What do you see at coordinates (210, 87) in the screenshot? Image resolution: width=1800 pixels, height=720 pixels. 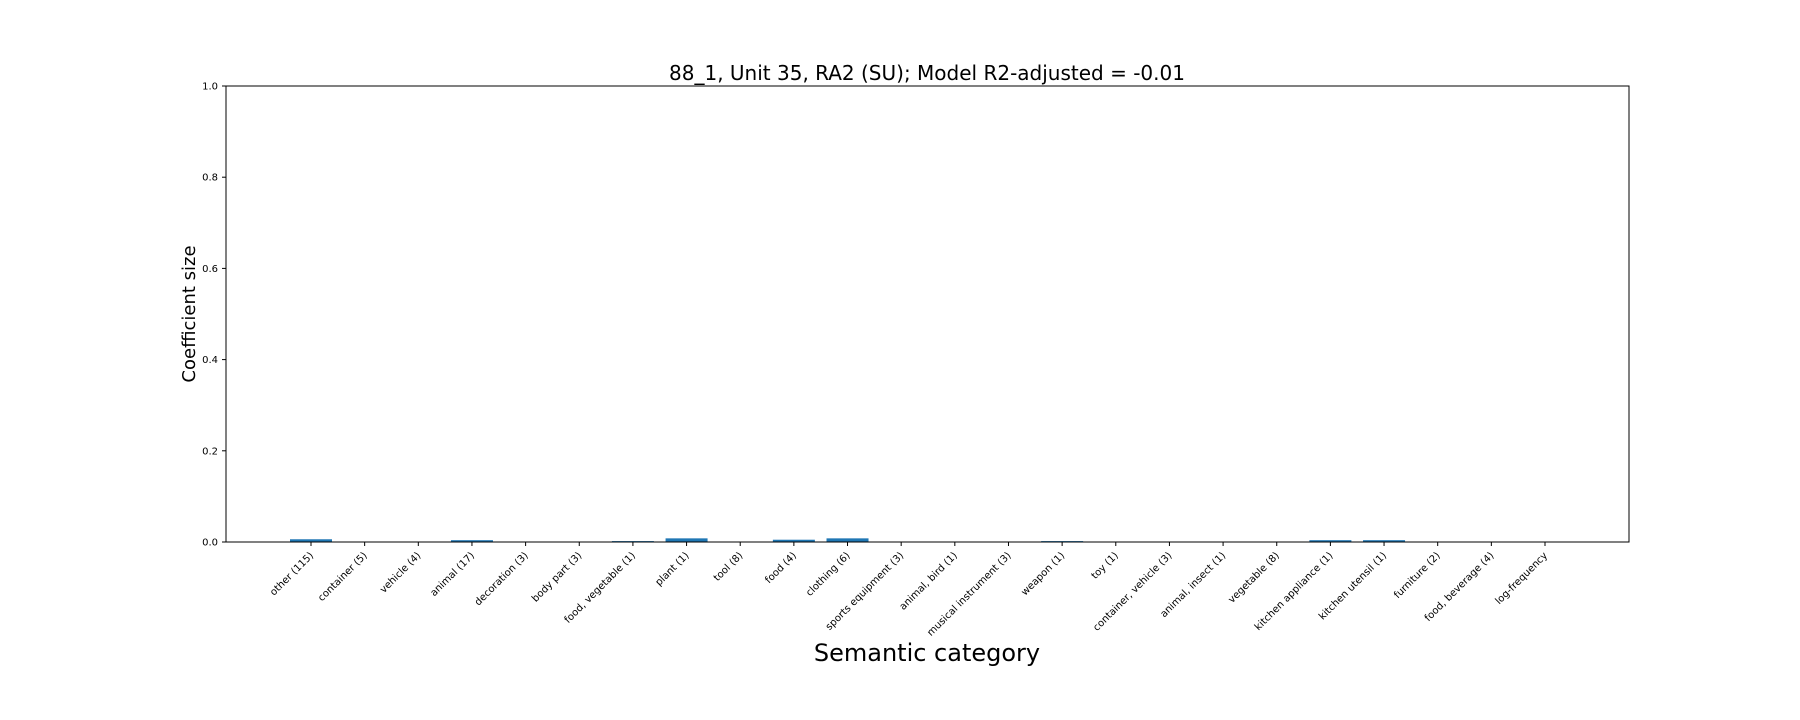 I see `y-tick-label: 1.0` at bounding box center [210, 87].